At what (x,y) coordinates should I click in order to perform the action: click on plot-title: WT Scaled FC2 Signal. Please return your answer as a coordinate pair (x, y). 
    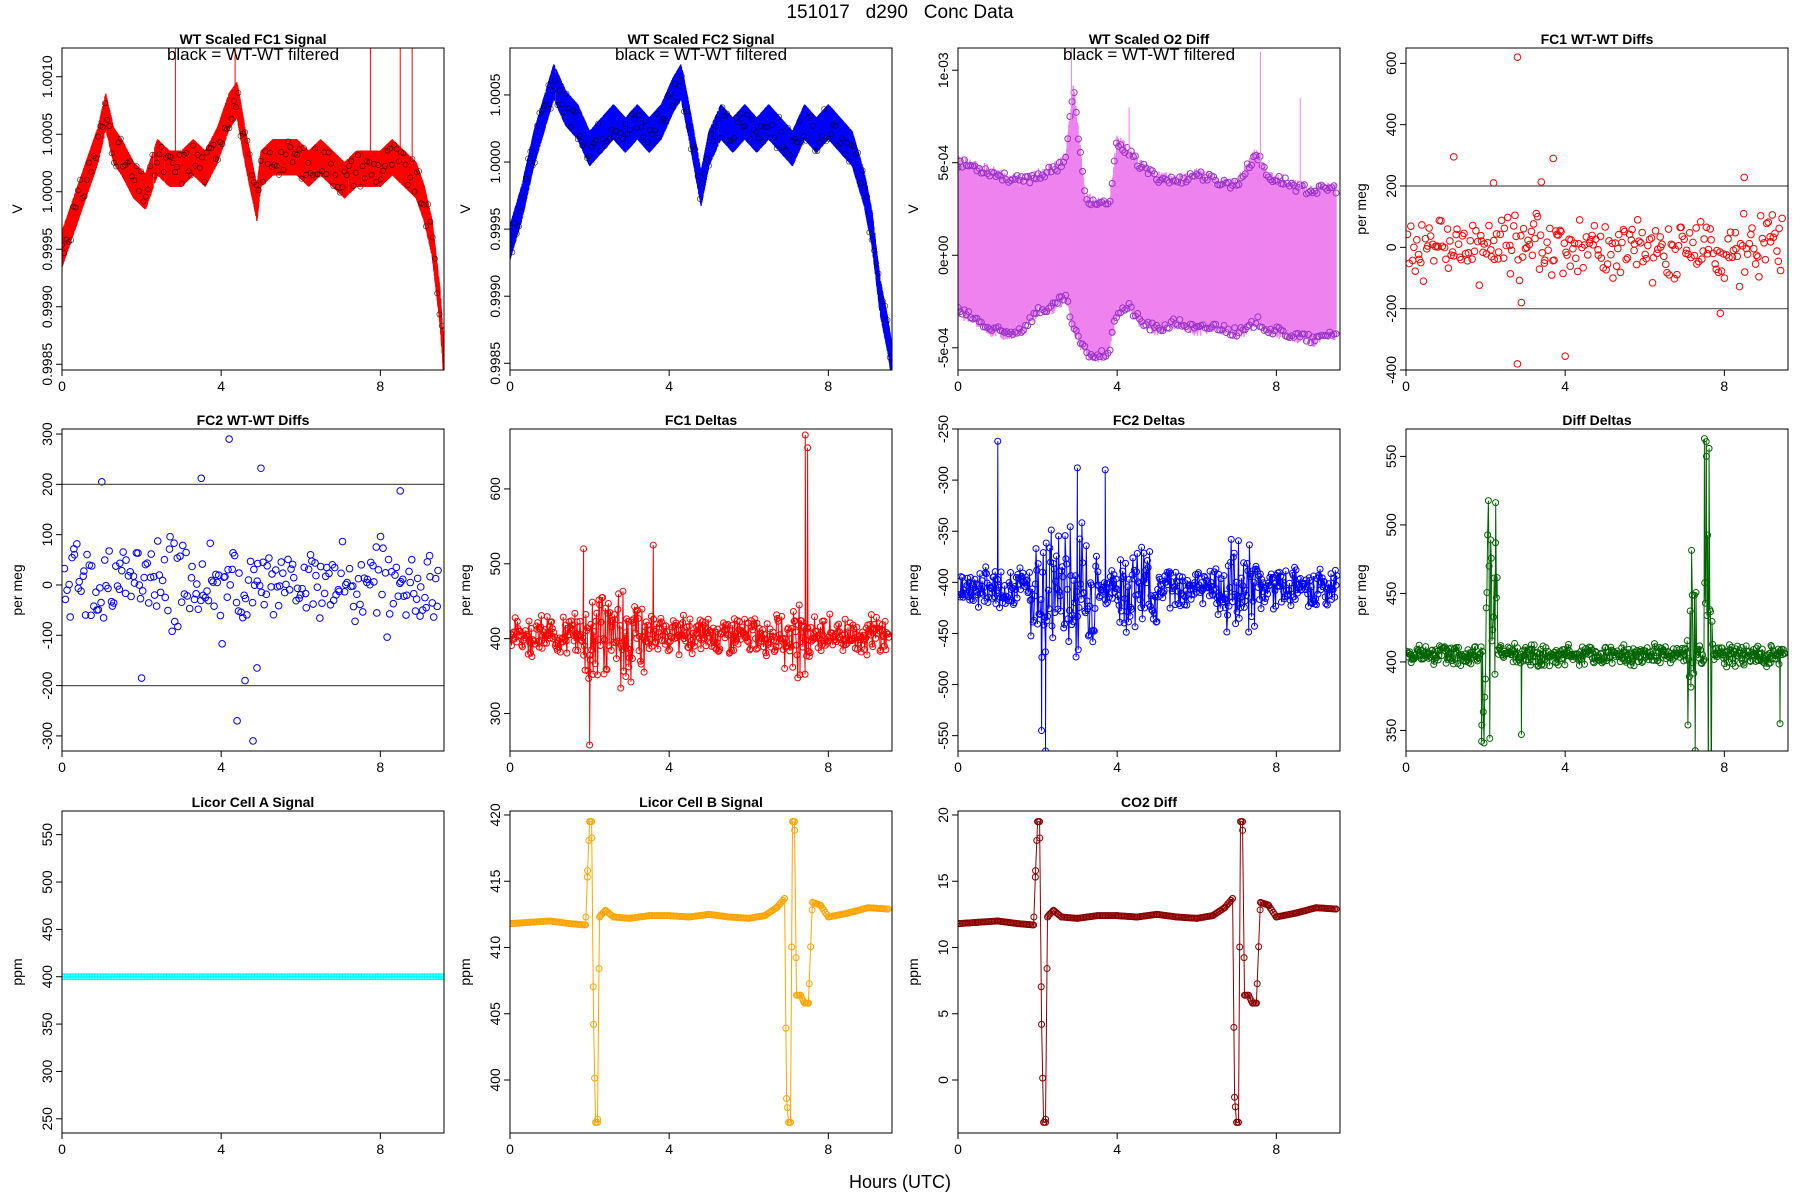
    Looking at the image, I should click on (700, 39).